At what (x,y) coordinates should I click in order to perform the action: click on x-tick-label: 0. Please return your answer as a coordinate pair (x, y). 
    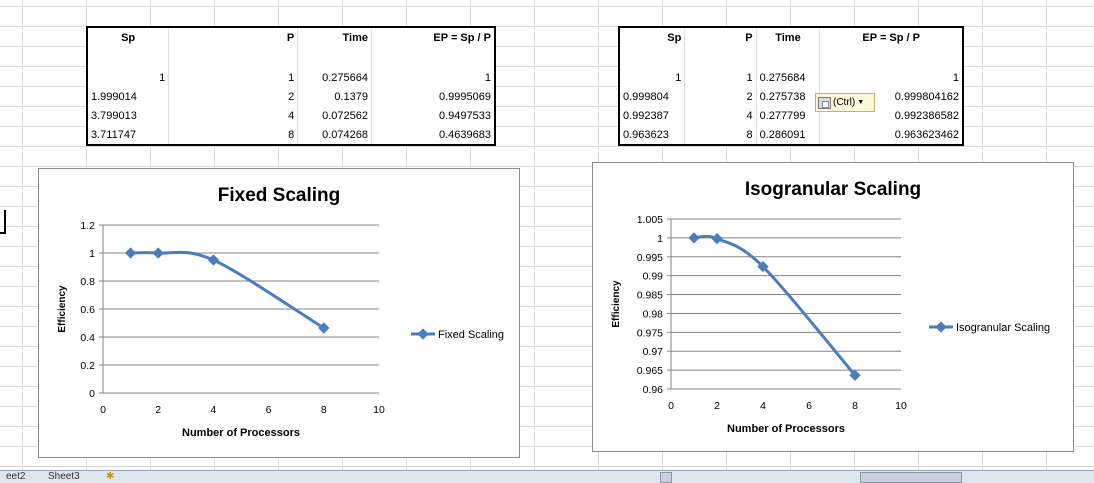
    Looking at the image, I should click on (103, 410).